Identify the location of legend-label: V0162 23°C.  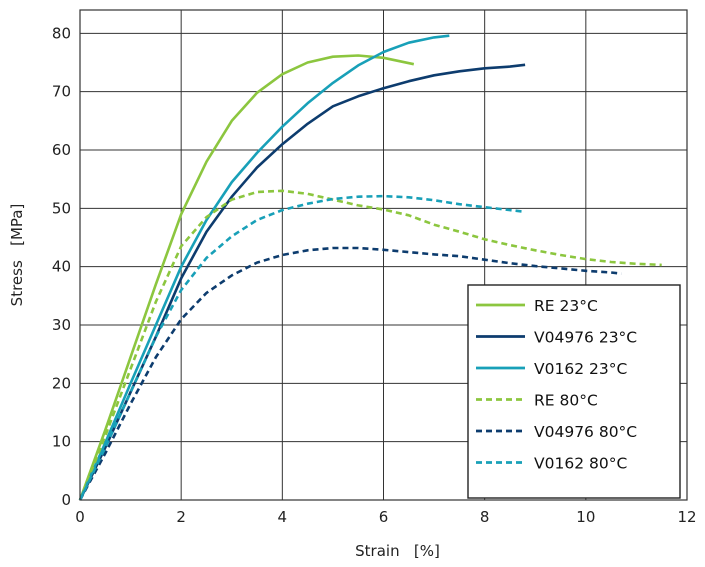
(580, 369).